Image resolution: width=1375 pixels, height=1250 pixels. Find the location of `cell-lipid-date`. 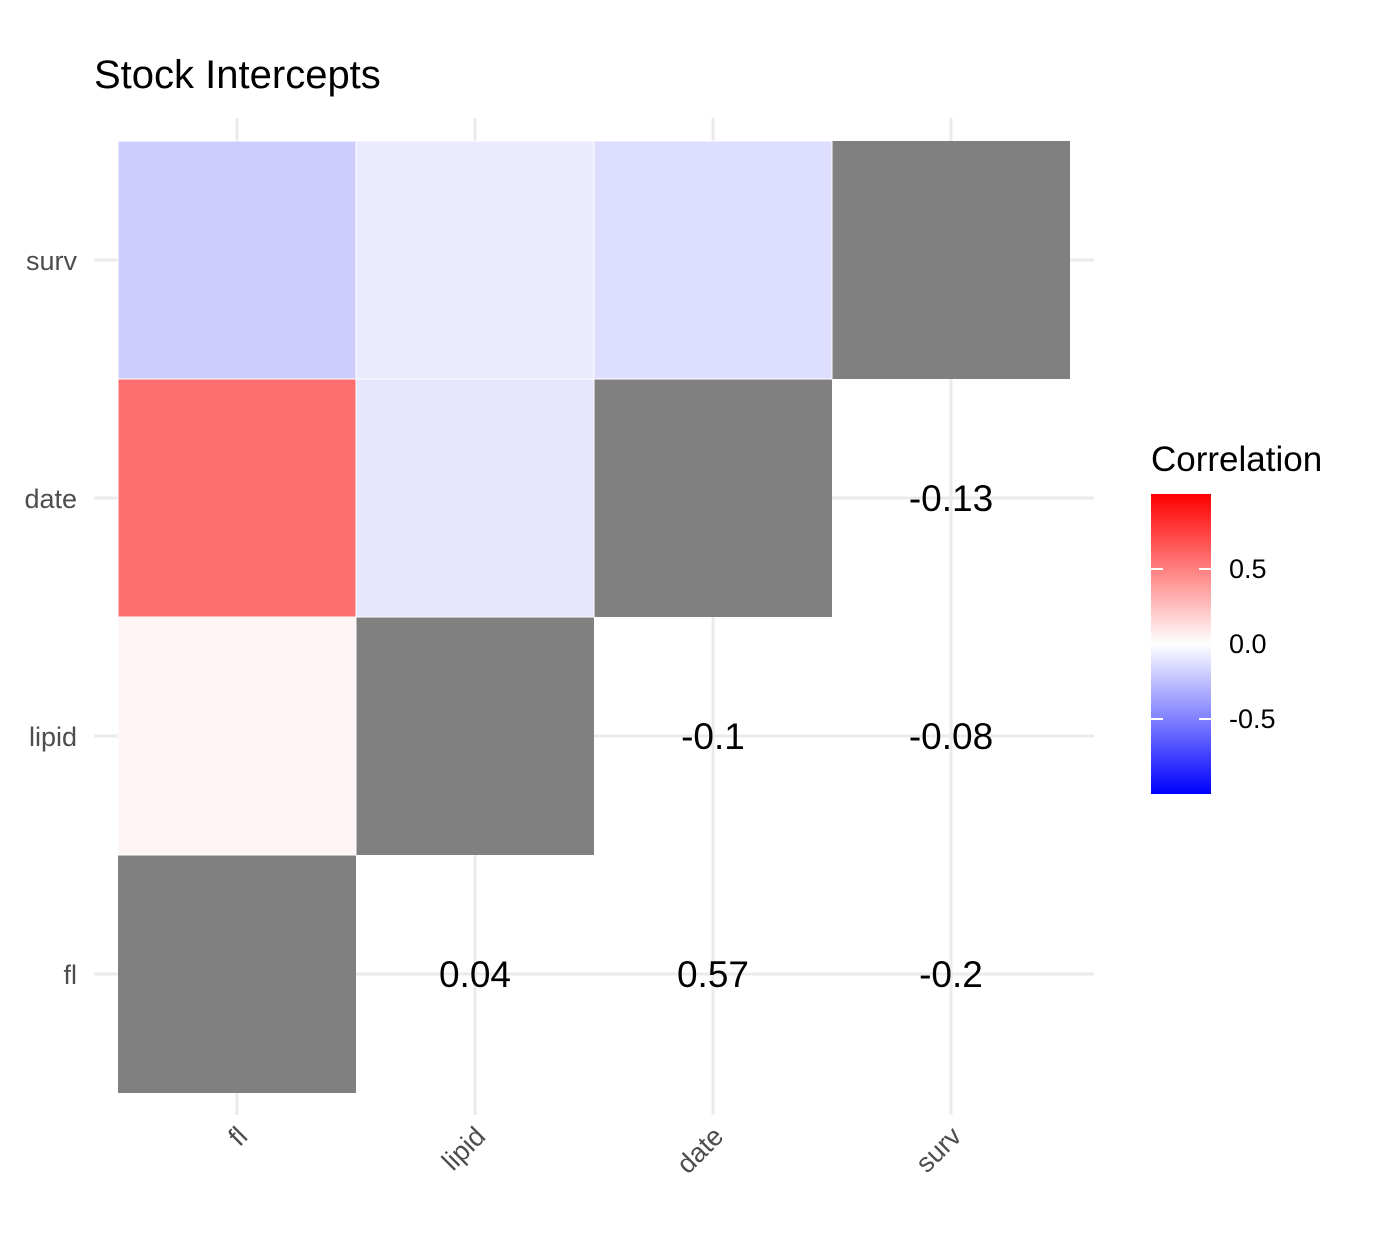

cell-lipid-date is located at coordinates (475, 498).